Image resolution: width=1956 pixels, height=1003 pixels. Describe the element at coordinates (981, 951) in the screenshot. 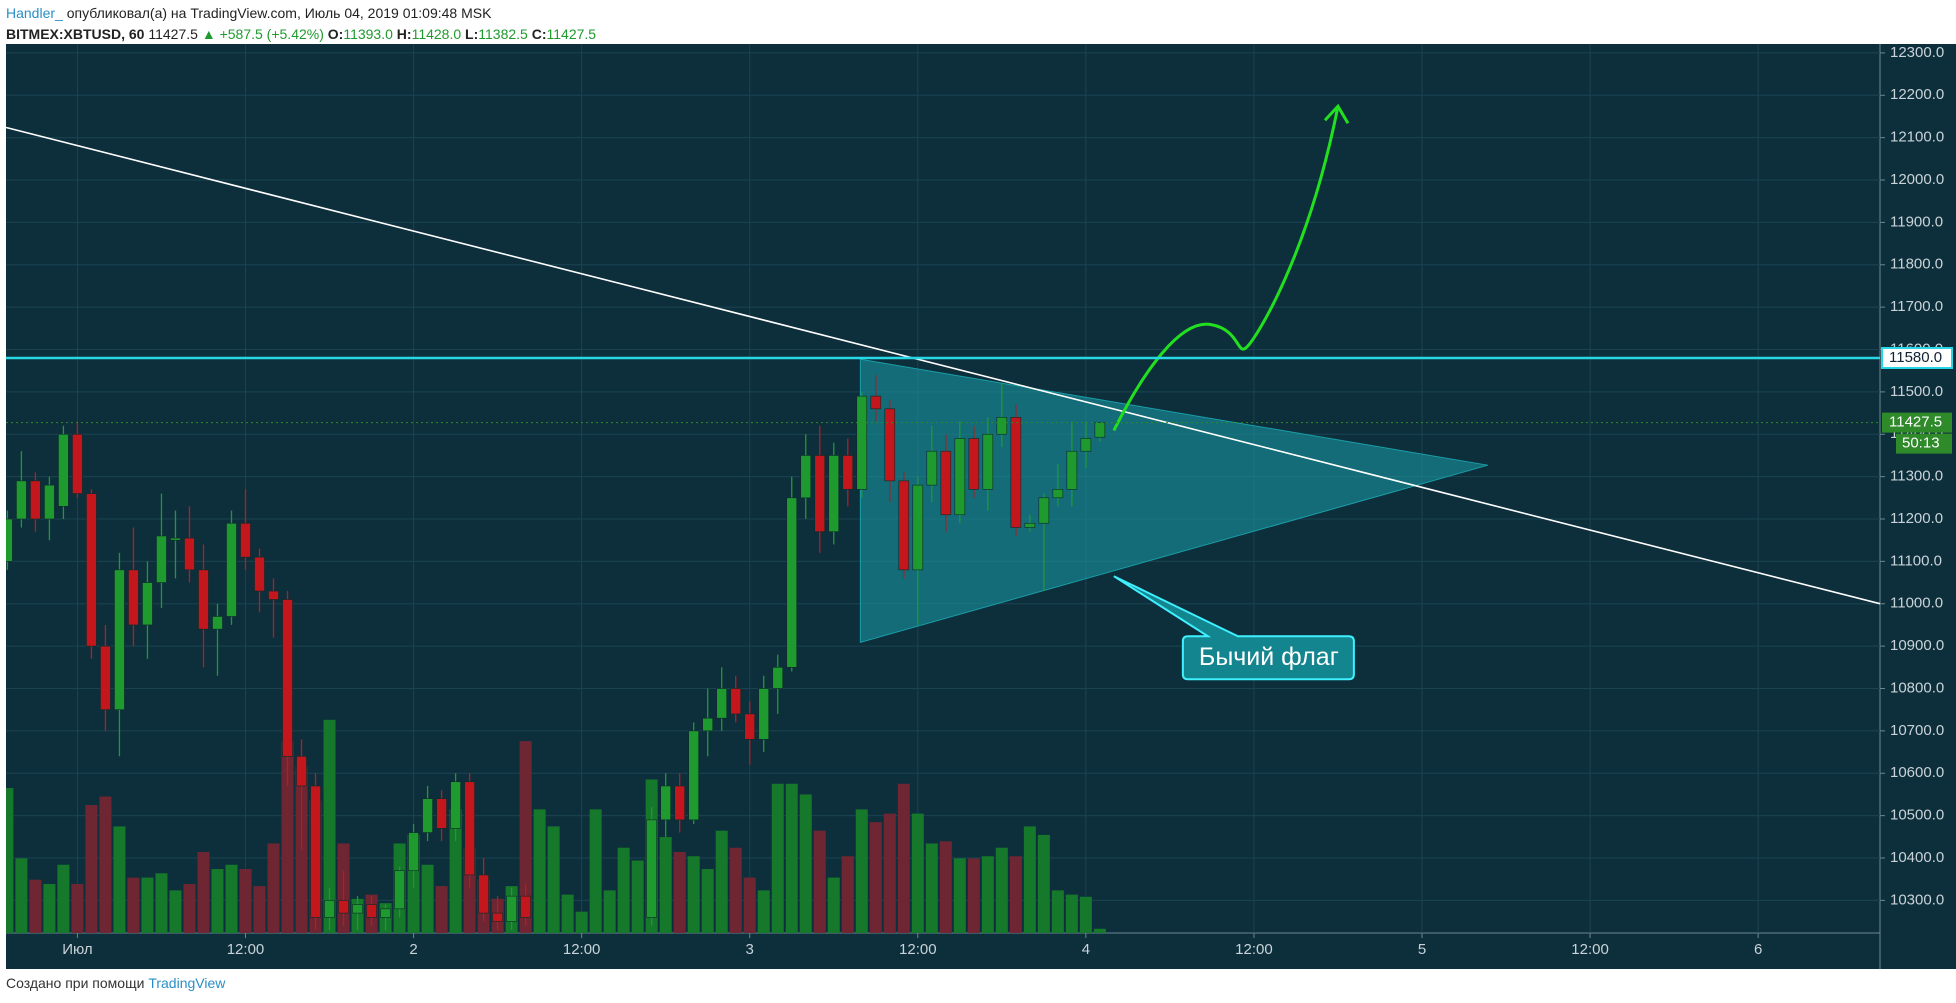

I see `time-axis-background` at that location.